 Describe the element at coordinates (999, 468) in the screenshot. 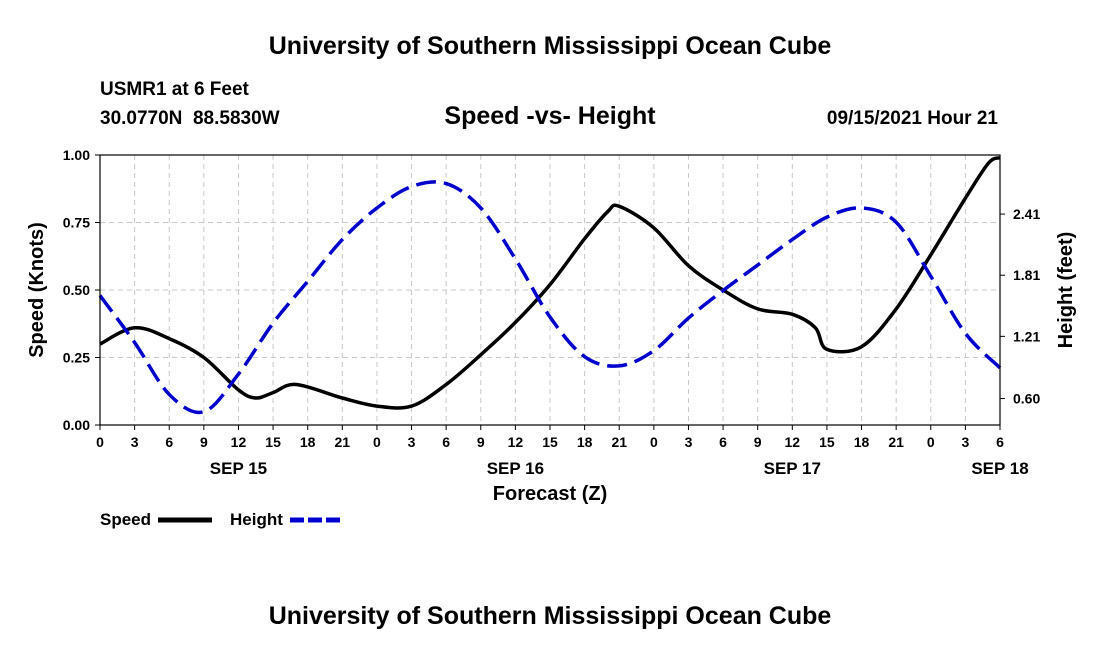

I see `date-label: SEP 18` at that location.